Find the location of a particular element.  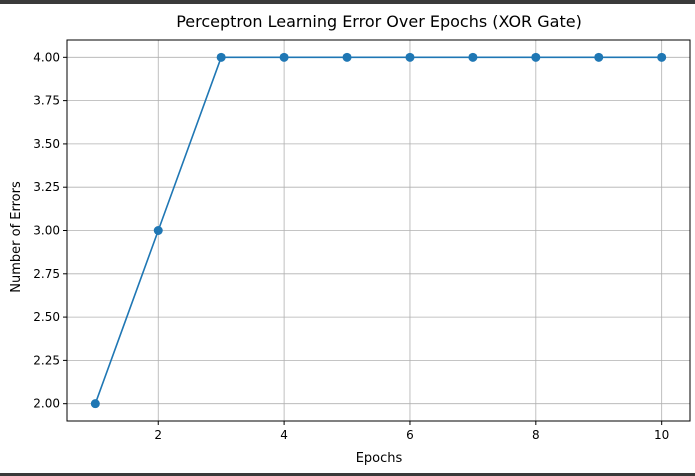

y-tick-label: 3.75 is located at coordinates (46, 101).